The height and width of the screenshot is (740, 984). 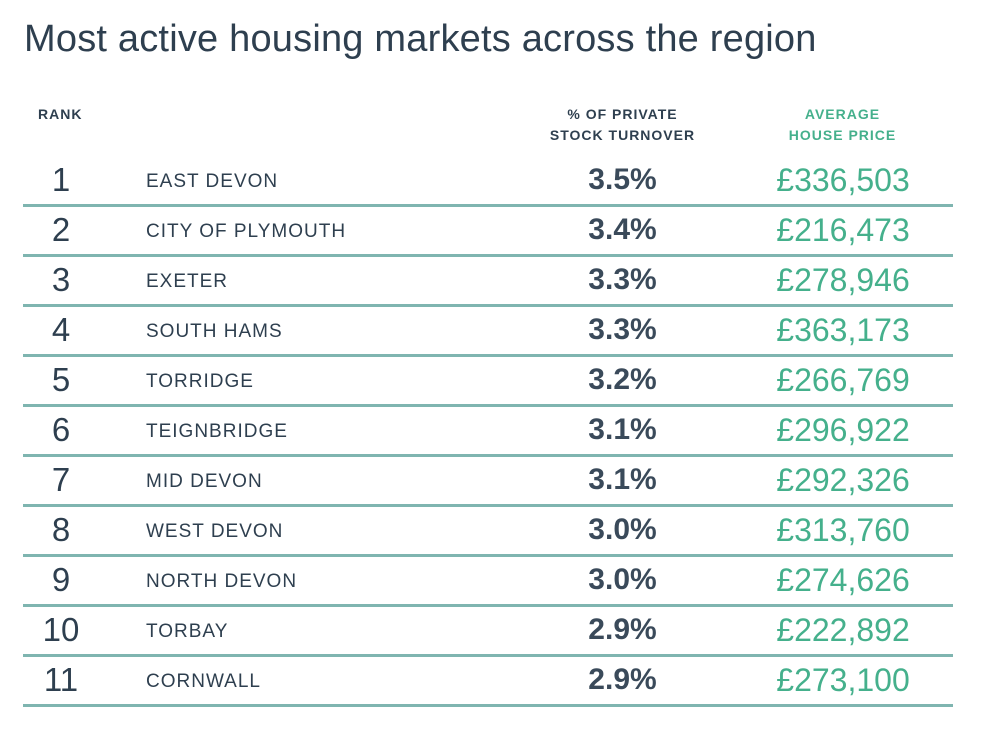 I want to click on table-row: 10 TORBAY 2.9% £222,892, so click(x=488, y=632).